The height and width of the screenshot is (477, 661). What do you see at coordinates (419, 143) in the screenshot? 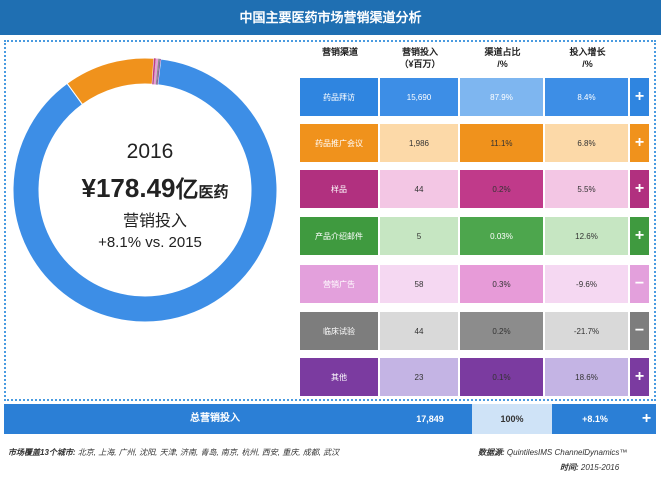
I see `table-cell-investment: 1,986` at bounding box center [419, 143].